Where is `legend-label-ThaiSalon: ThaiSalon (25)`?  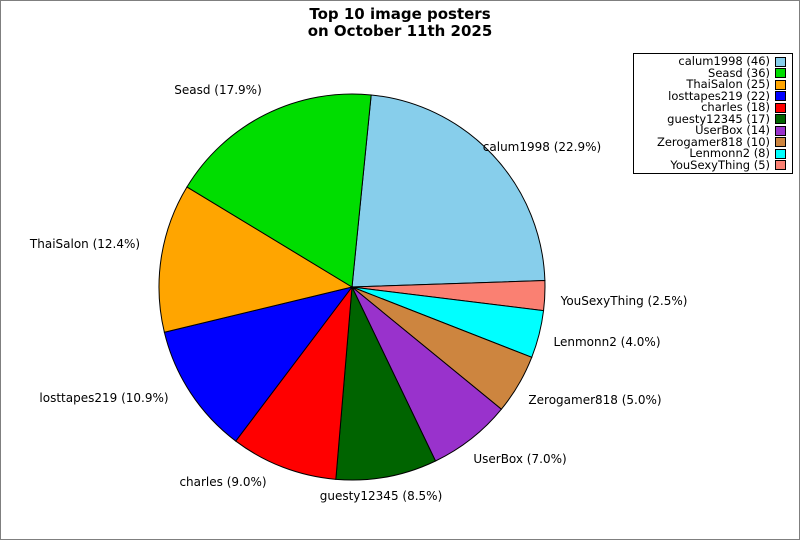
legend-label-ThaiSalon: ThaiSalon (25) is located at coordinates (728, 84).